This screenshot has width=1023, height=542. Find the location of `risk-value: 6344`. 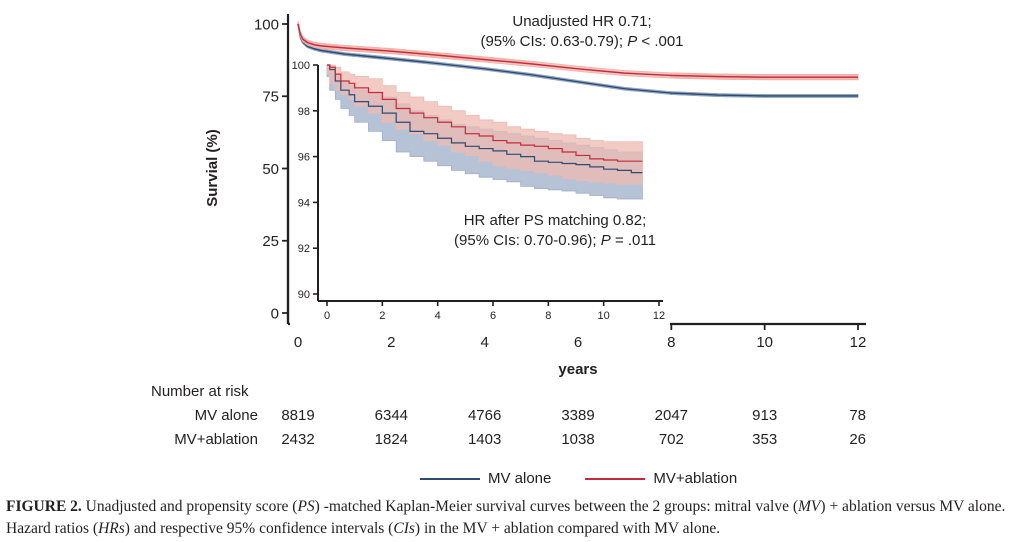

risk-value: 6344 is located at coordinates (391, 415).